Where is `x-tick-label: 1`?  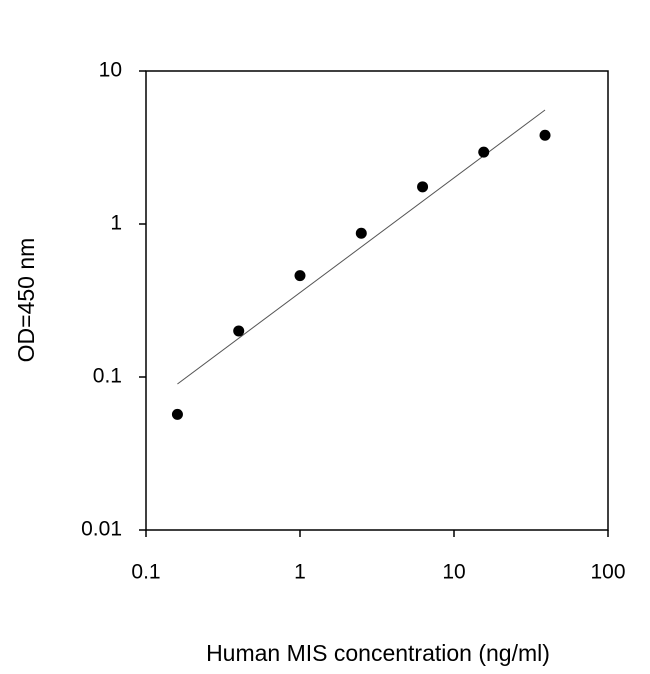
x-tick-label: 1 is located at coordinates (300, 572).